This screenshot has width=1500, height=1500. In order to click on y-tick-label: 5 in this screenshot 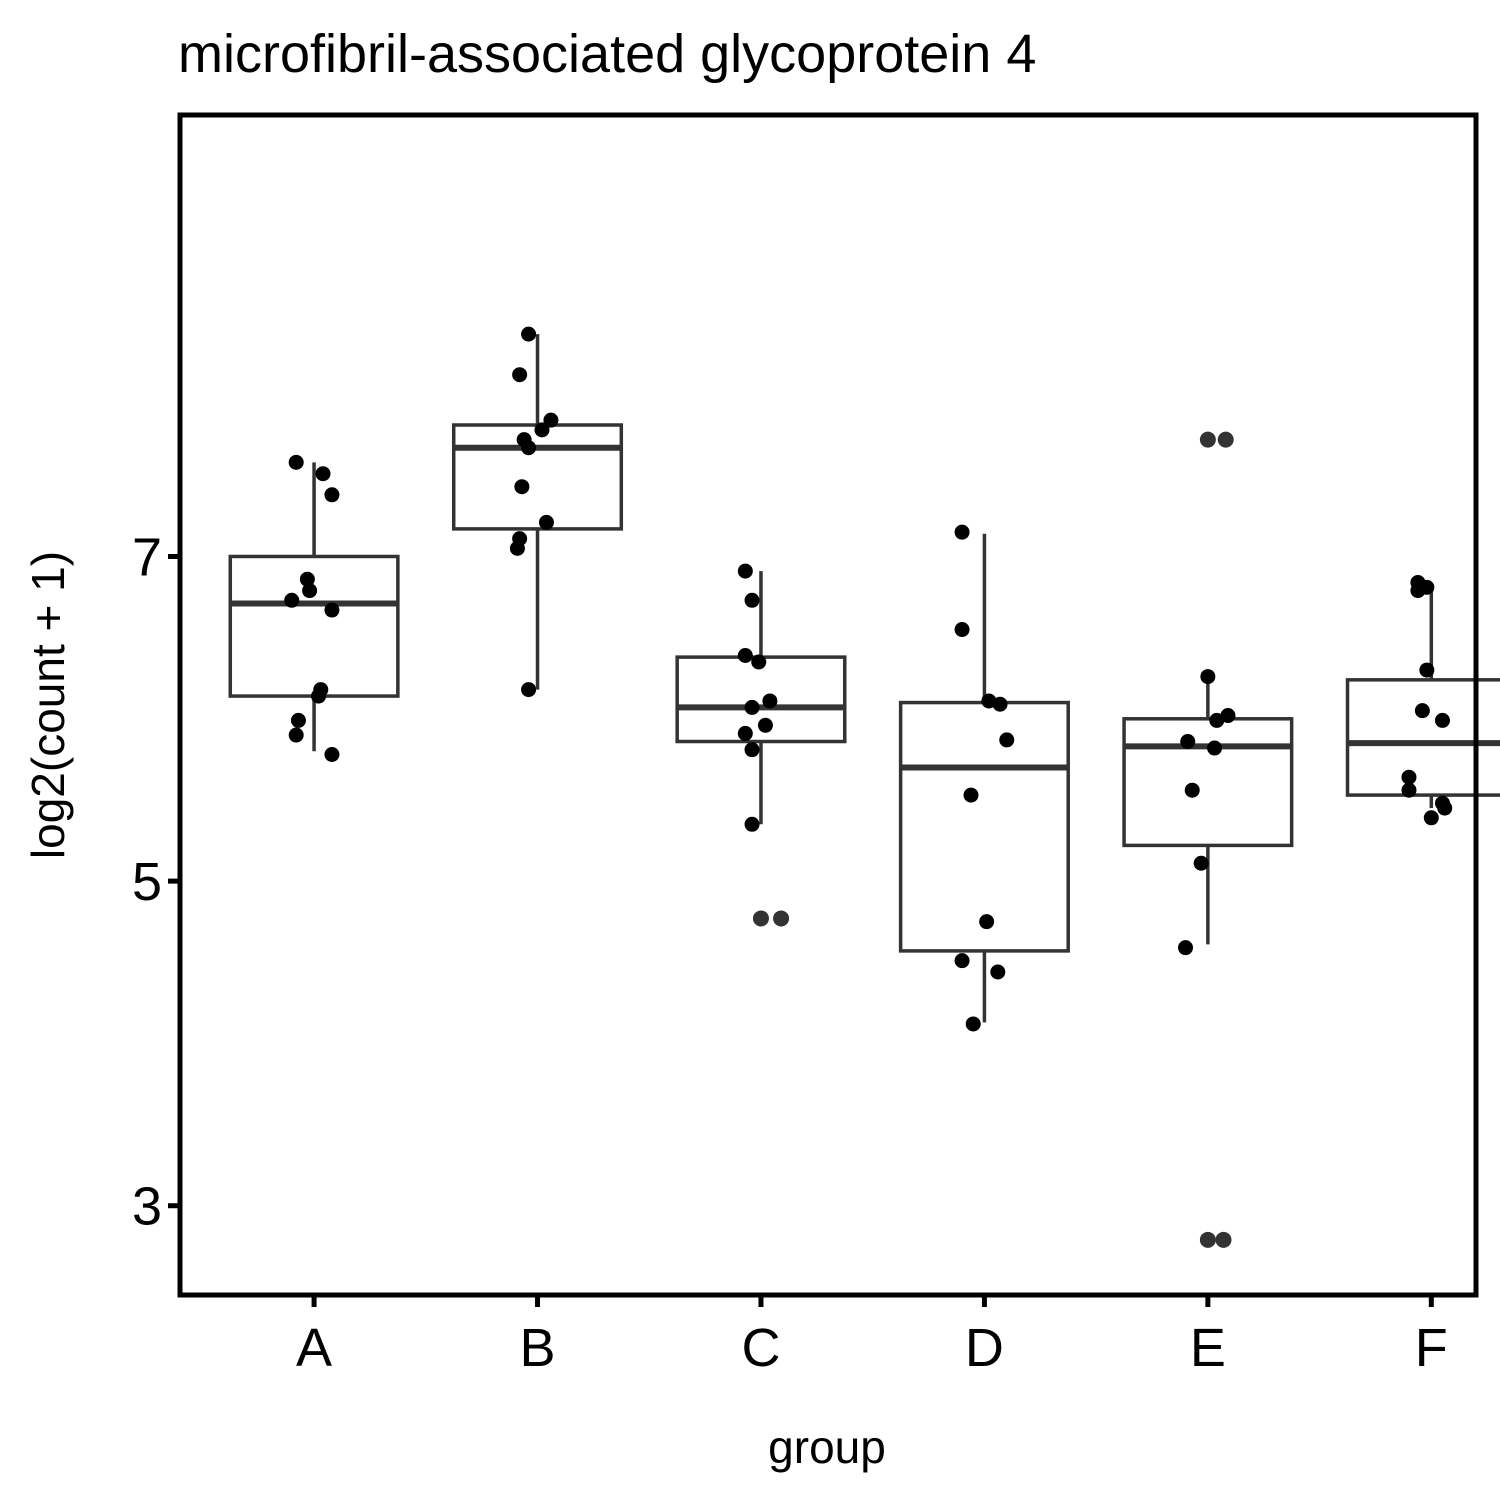, I will do `click(147, 882)`.